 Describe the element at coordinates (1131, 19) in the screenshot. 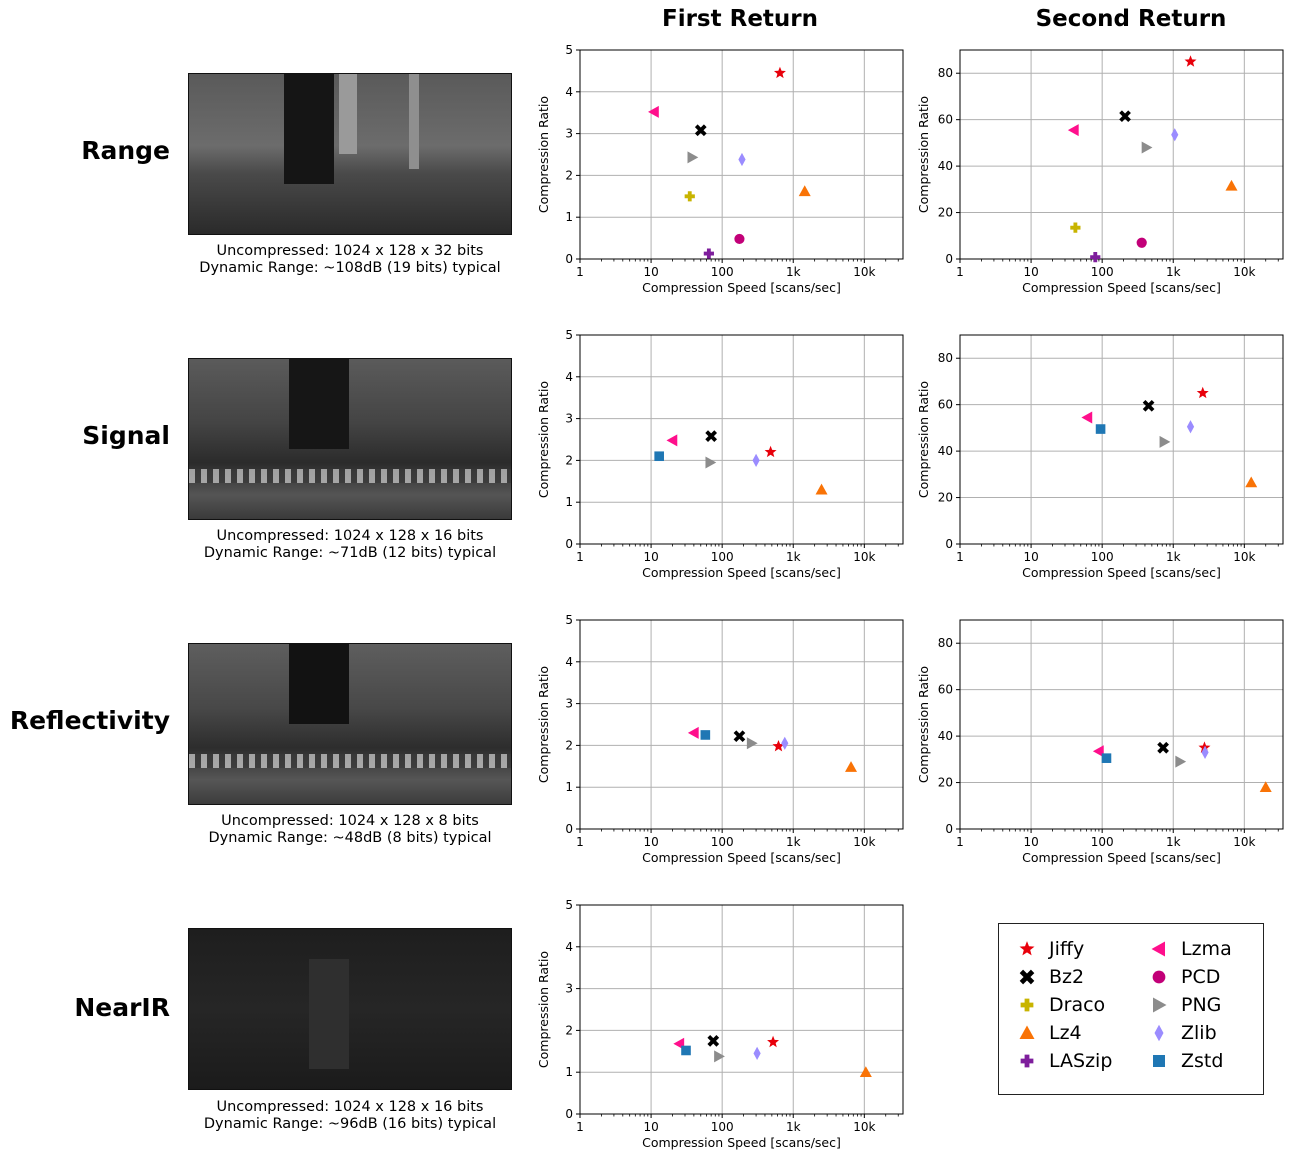

I see `column-title-second-return: Second Return` at that location.